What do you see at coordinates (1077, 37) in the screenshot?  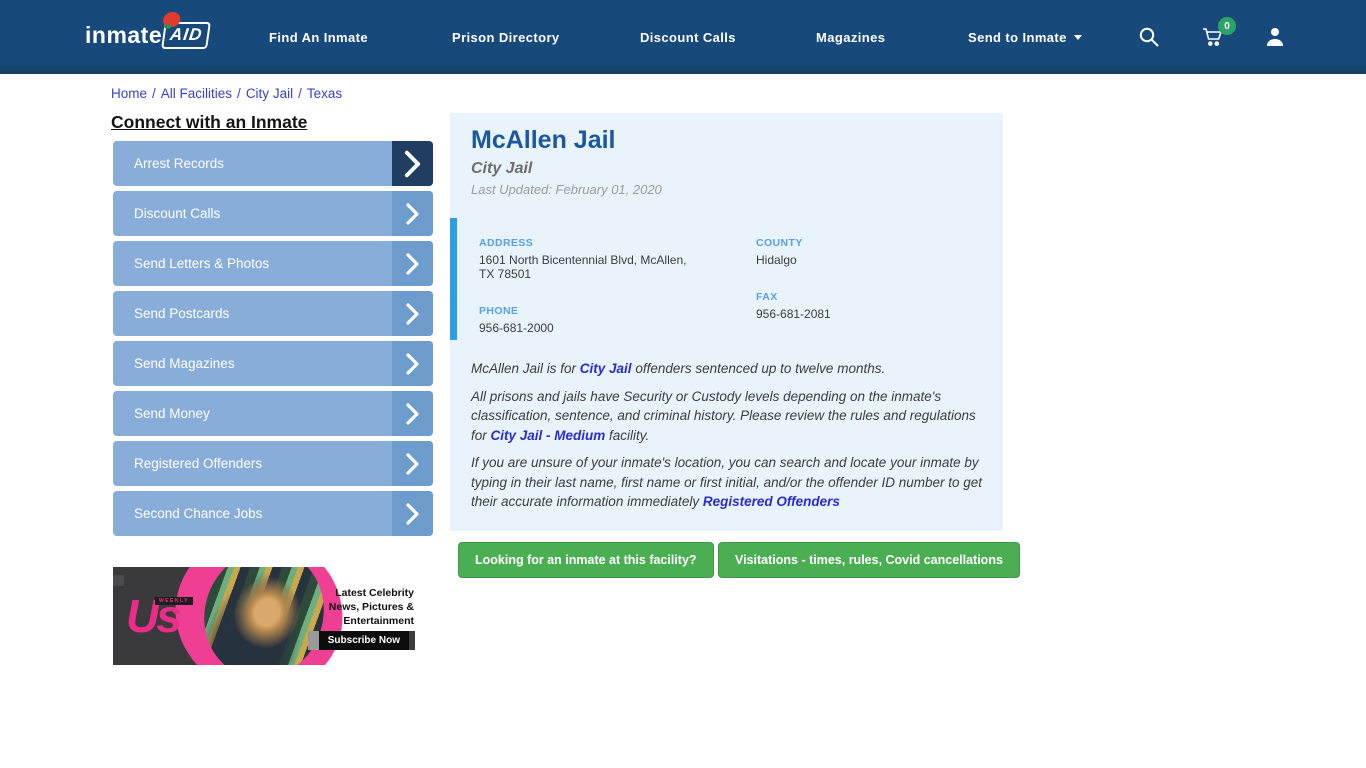 I see `chevron-down-icon` at bounding box center [1077, 37].